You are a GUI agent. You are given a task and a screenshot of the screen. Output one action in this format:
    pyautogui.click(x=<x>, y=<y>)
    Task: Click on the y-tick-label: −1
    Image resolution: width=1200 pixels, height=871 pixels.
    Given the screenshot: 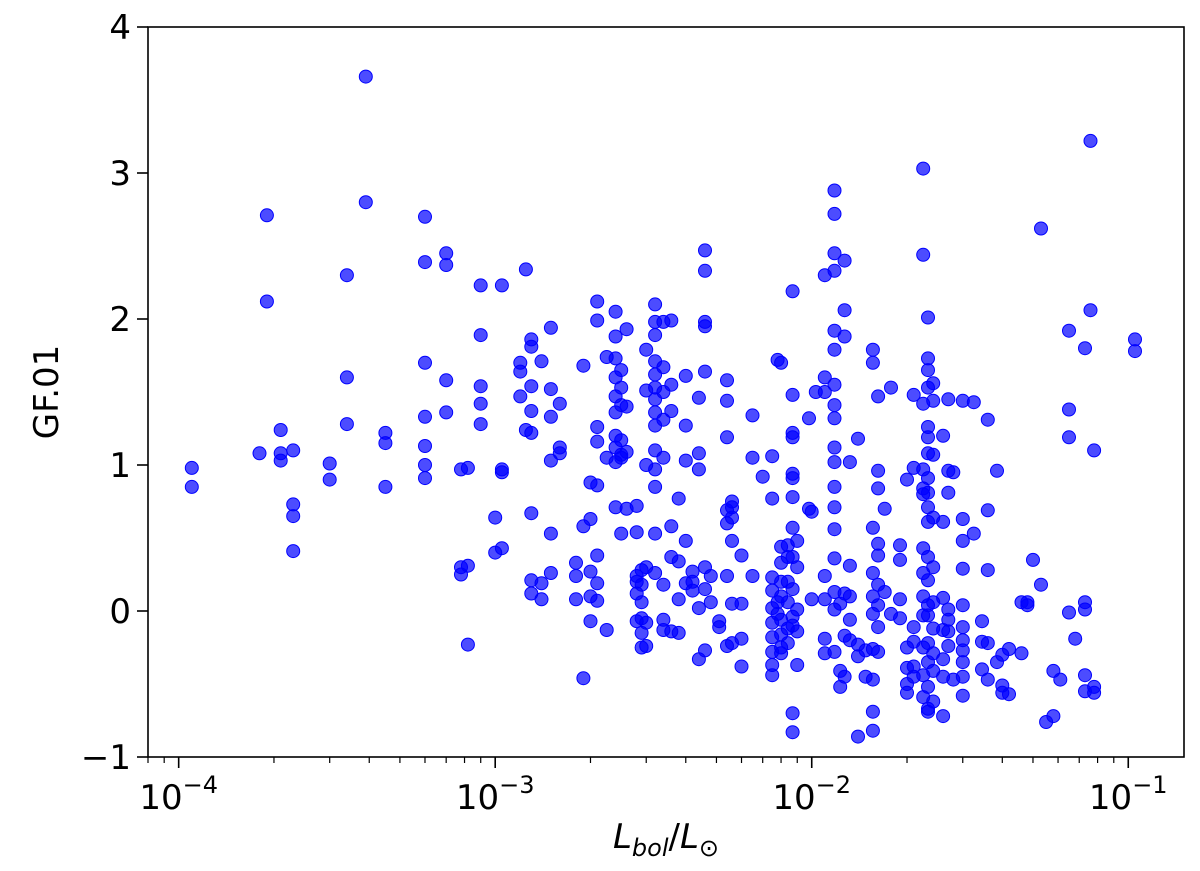 What is the action you would take?
    pyautogui.click(x=106, y=758)
    